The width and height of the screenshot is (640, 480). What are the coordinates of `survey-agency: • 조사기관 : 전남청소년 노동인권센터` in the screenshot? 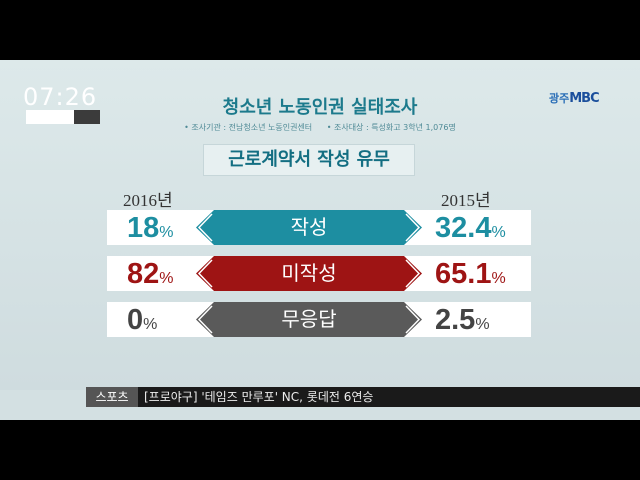 It's located at (248, 127).